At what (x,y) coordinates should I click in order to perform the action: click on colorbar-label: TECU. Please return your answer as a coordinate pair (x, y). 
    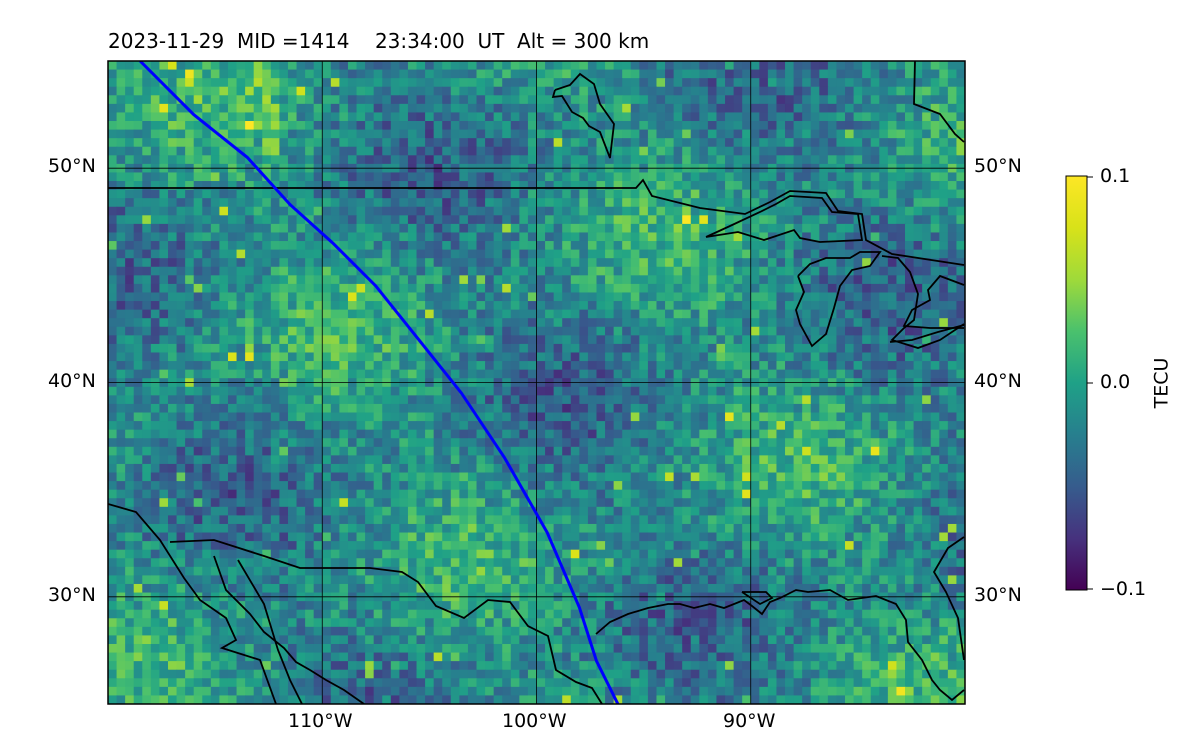
    Looking at the image, I should click on (1161, 383).